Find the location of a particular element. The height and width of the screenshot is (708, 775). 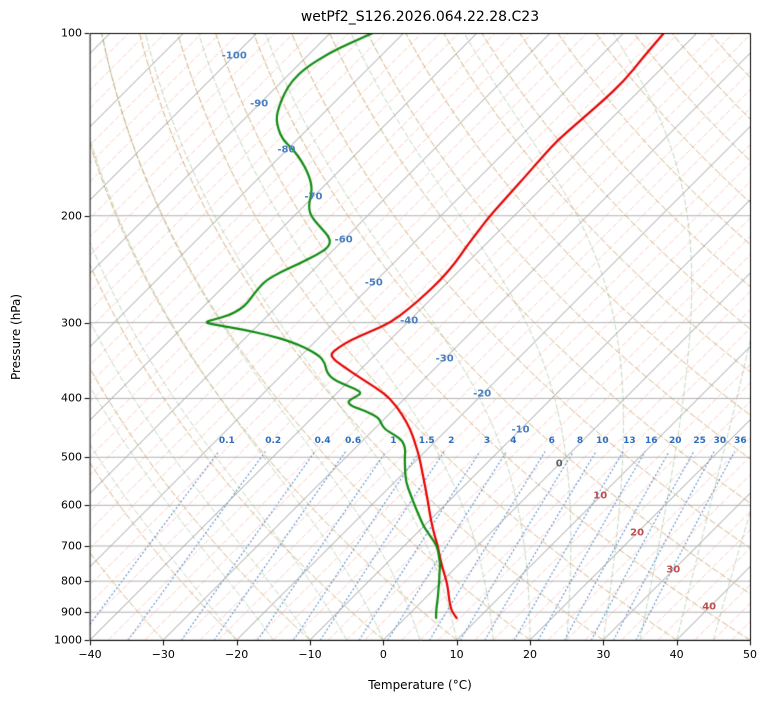

x-axis-label: Temperature (°C) is located at coordinates (420, 685).